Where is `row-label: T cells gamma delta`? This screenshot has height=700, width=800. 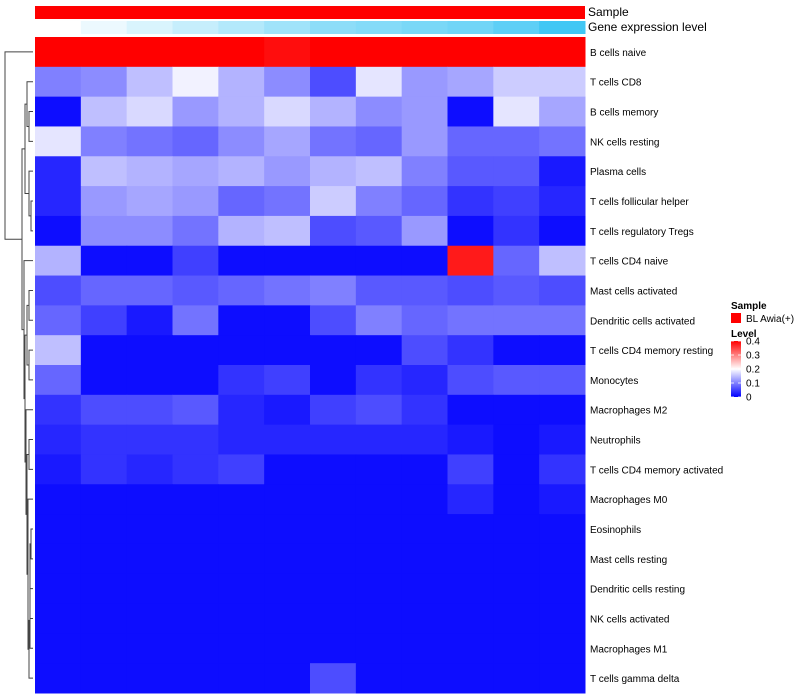 row-label: T cells gamma delta is located at coordinates (635, 679).